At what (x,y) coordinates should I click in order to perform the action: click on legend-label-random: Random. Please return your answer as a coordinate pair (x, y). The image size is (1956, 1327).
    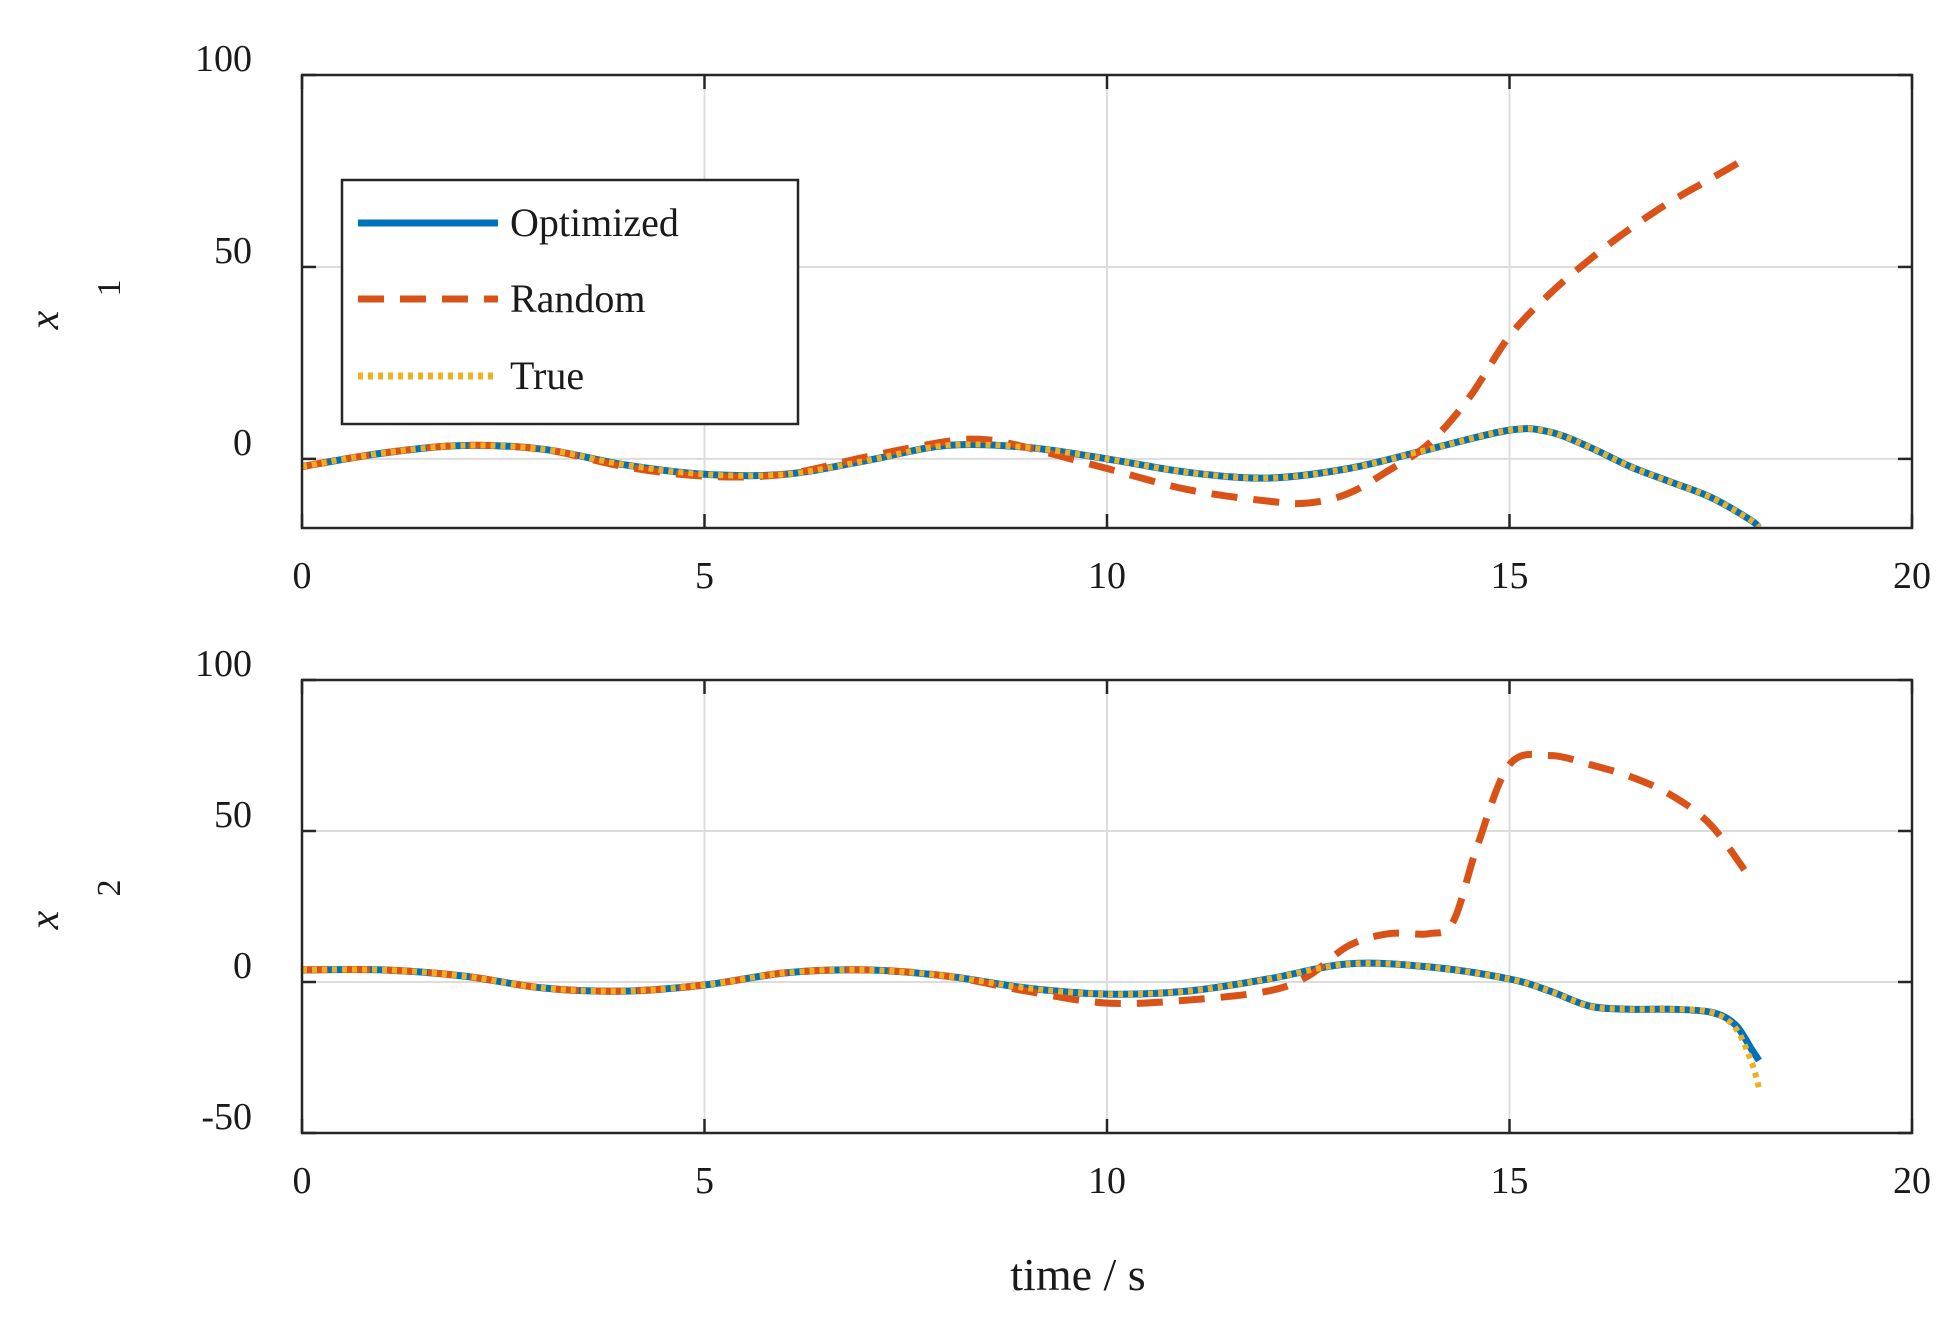
    Looking at the image, I should click on (578, 298).